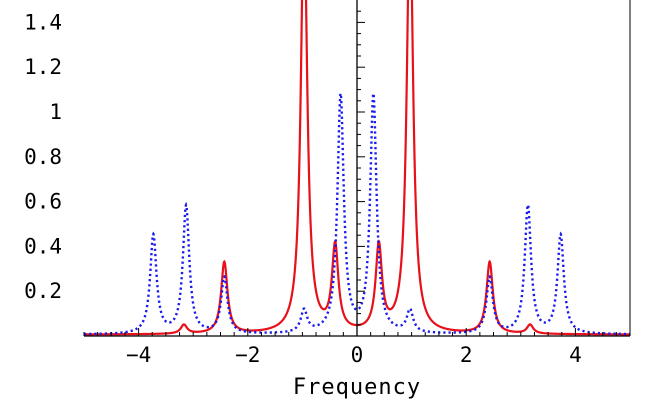  Describe the element at coordinates (575, 355) in the screenshot. I see `x-tick-label: 4` at that location.